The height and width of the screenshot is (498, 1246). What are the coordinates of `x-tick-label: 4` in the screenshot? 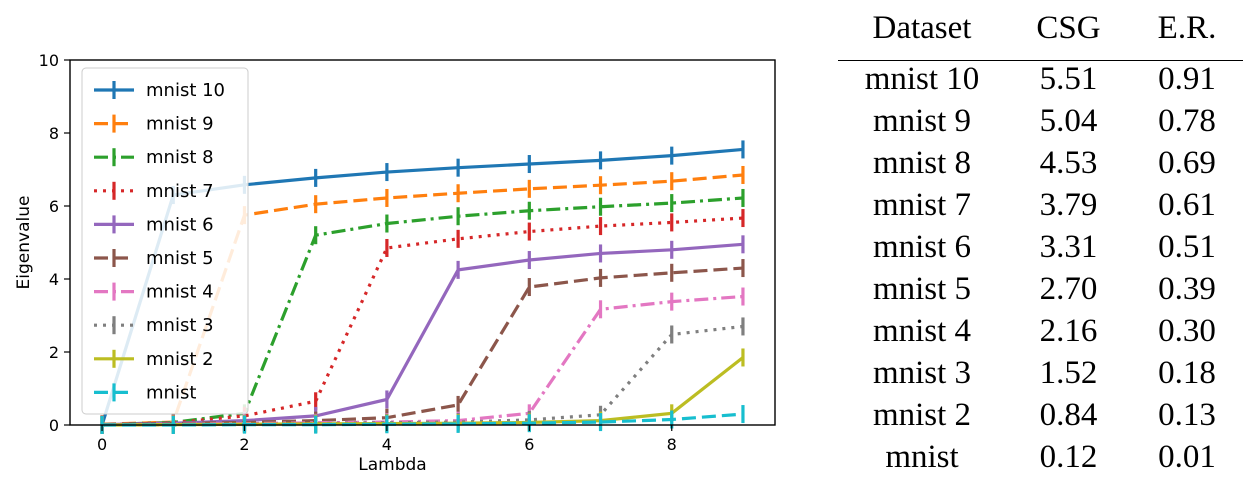 It's located at (387, 444).